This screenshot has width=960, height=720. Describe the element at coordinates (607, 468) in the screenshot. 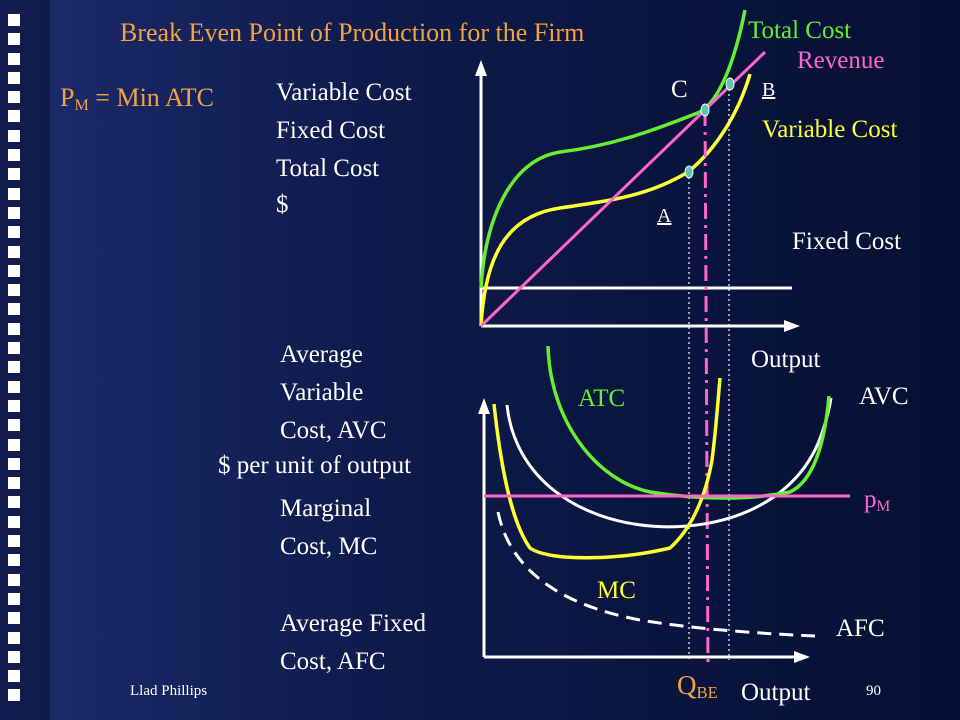

I see `mc-curve` at that location.